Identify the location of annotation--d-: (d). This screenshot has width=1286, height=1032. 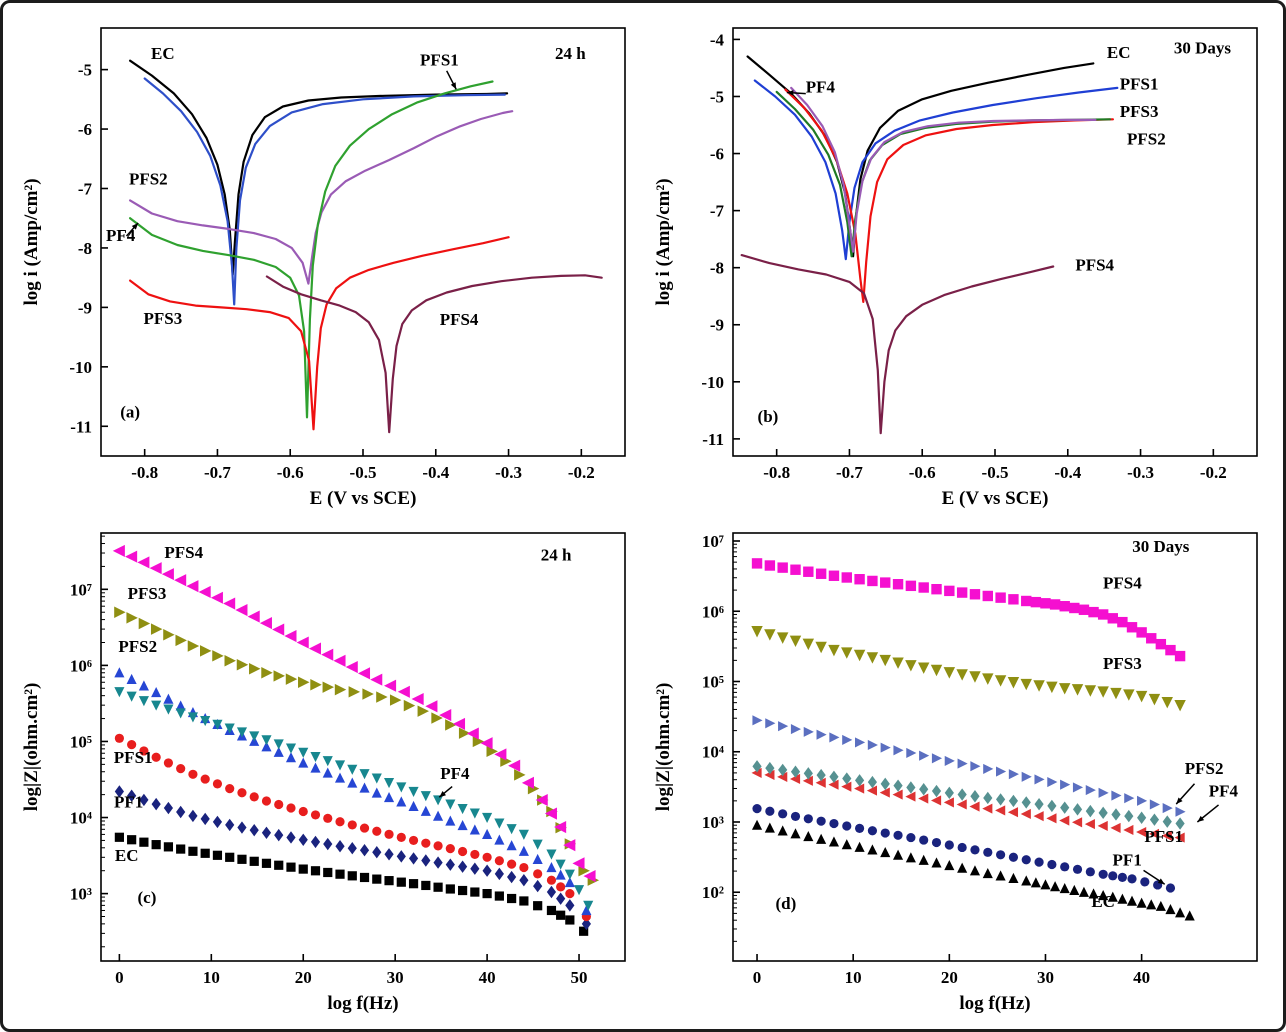
(785, 902).